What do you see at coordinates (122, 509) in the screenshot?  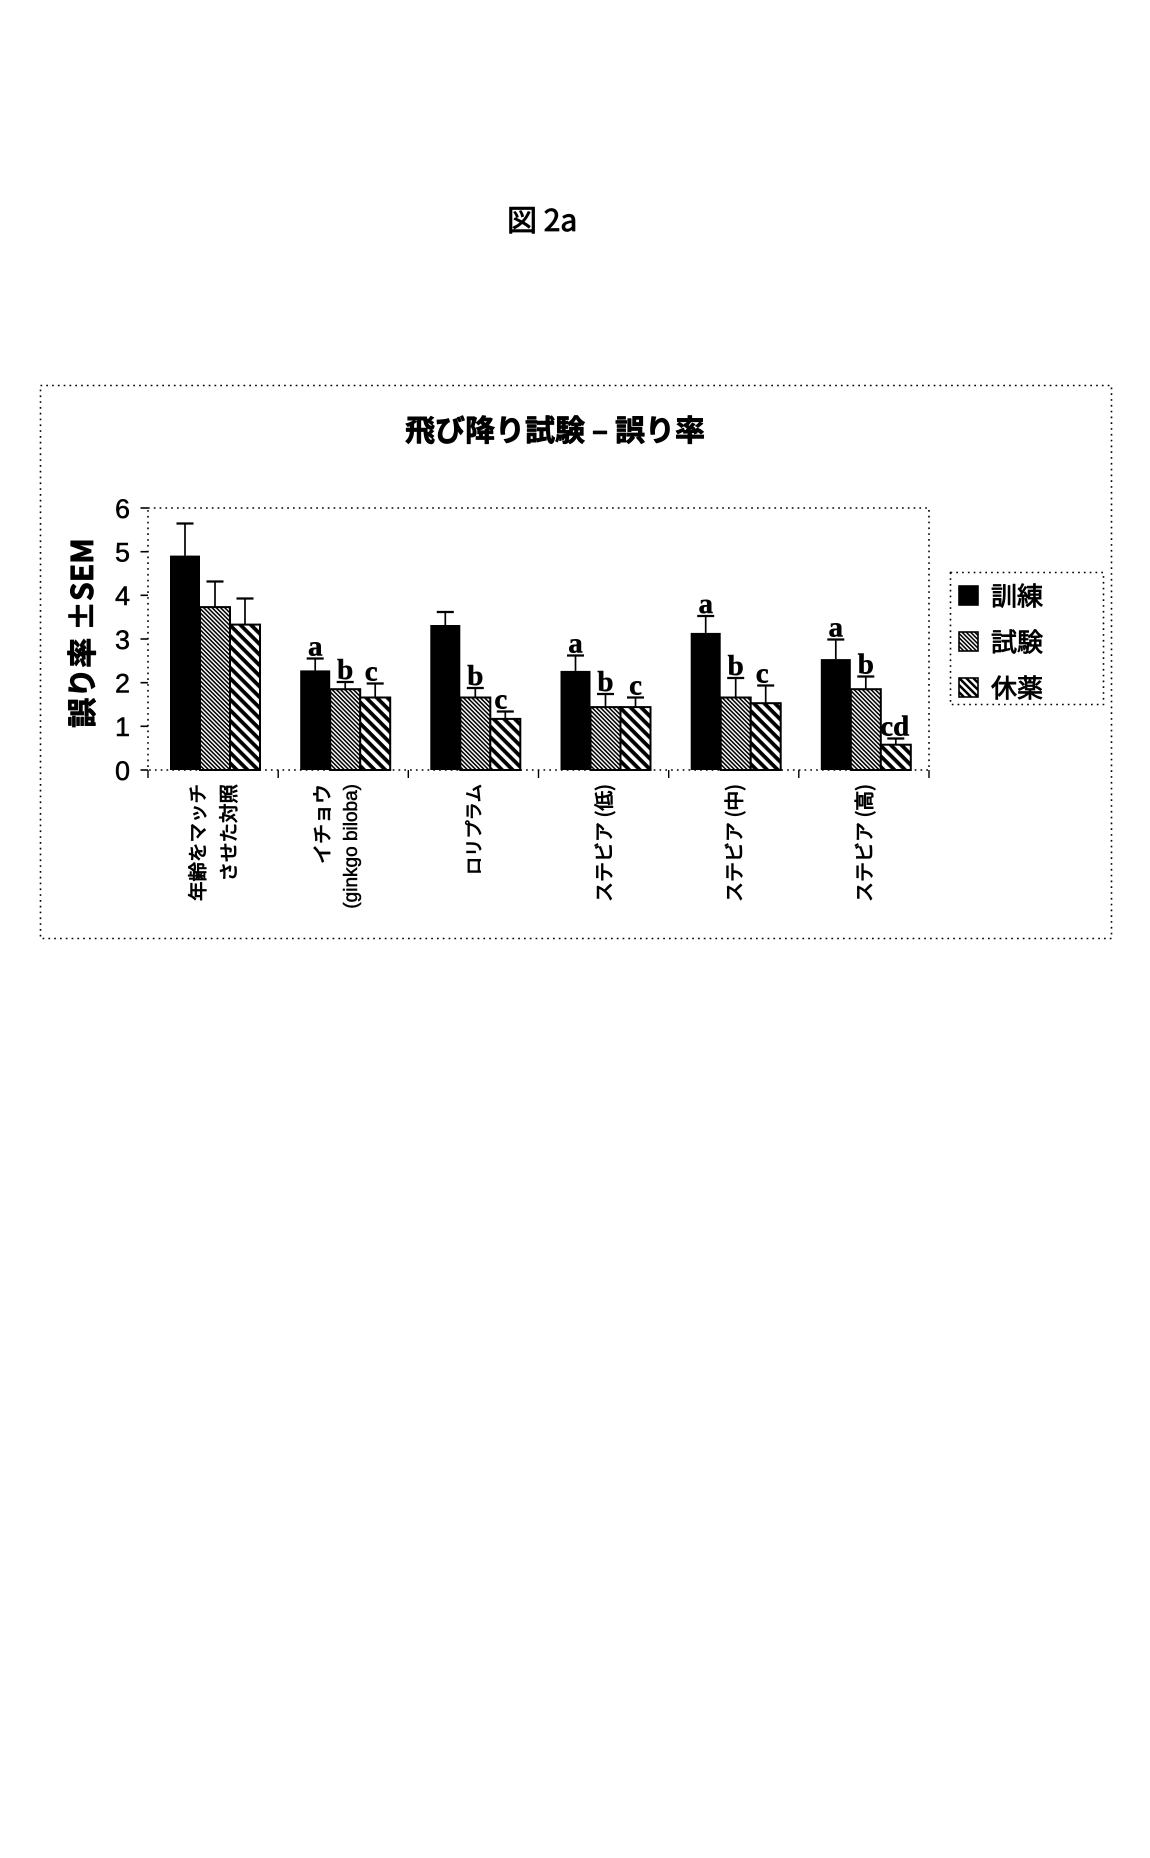 I see `svg-text: 6` at bounding box center [122, 509].